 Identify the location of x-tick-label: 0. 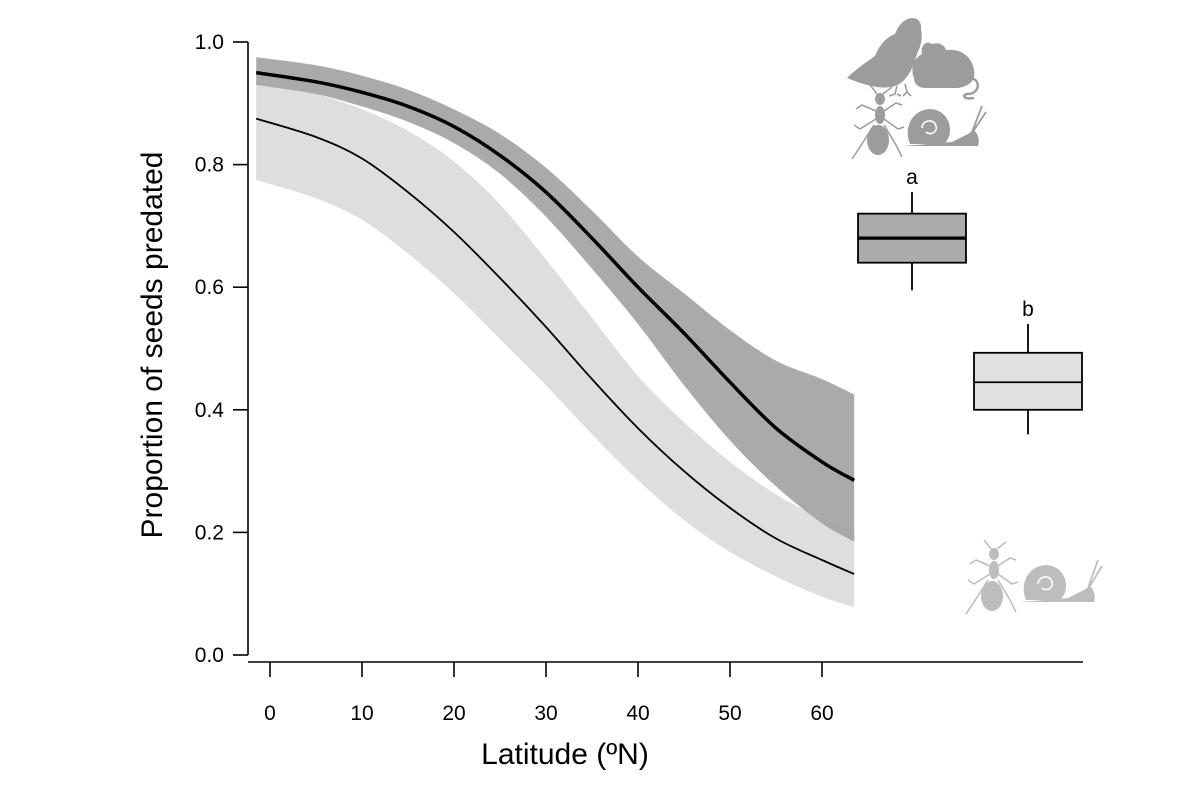
(270, 713).